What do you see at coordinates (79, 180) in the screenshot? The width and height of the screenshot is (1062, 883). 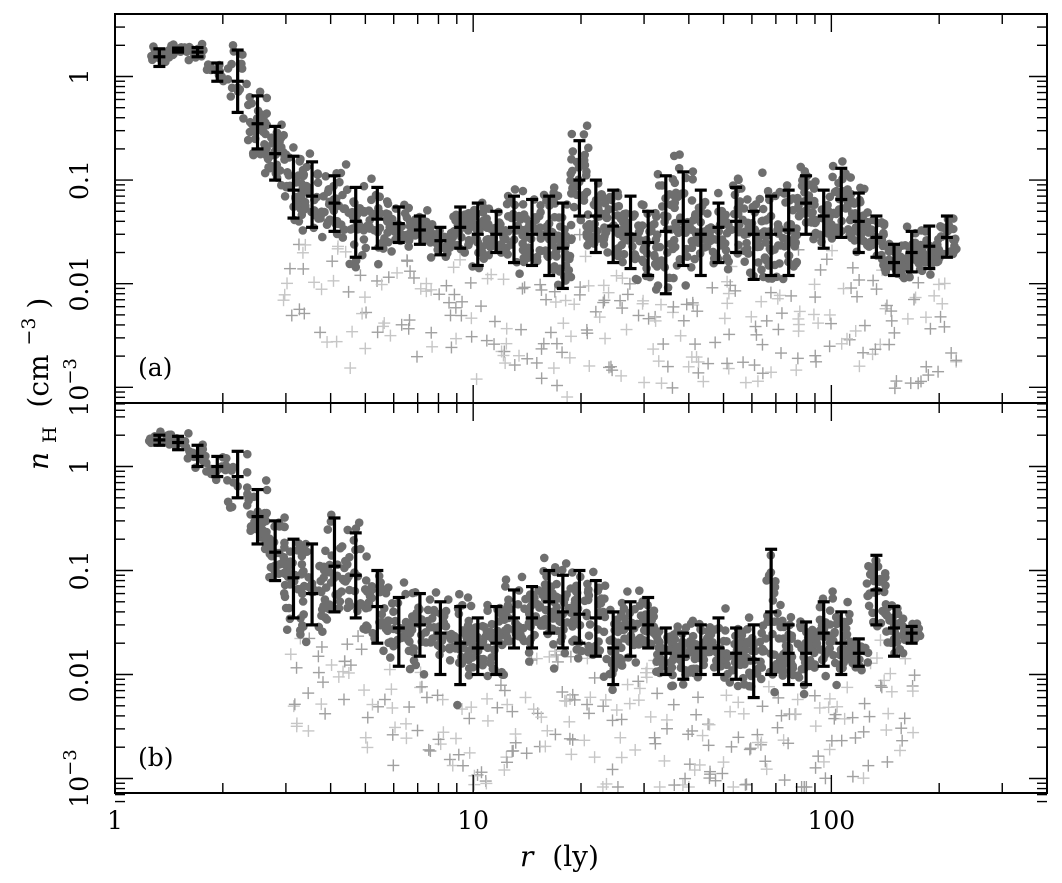 I see `y-tick-label: 0.1` at bounding box center [79, 180].